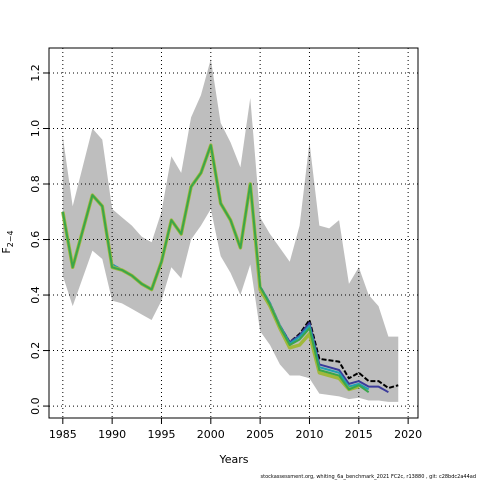  Describe the element at coordinates (6, 250) in the screenshot. I see `y-label-main: F` at that location.